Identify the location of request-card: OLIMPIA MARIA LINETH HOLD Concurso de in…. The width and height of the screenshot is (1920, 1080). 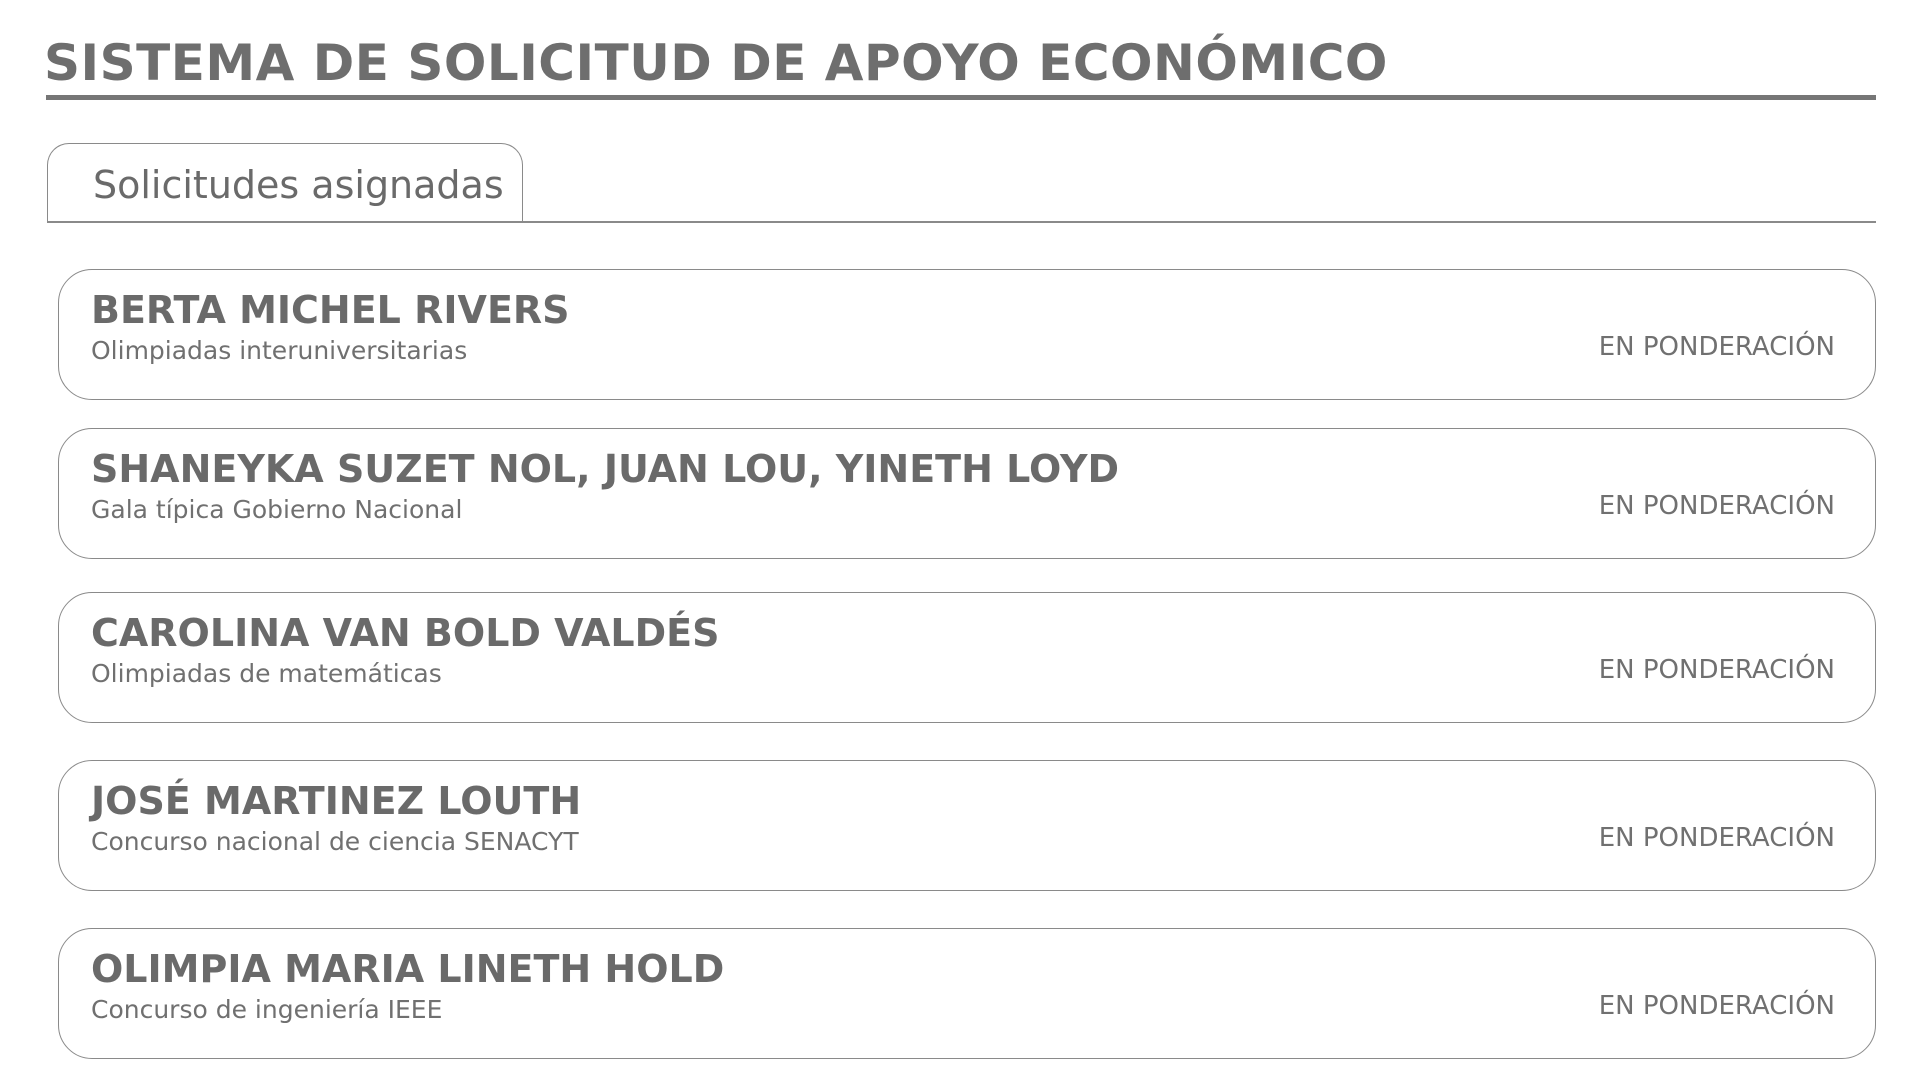
(967, 993).